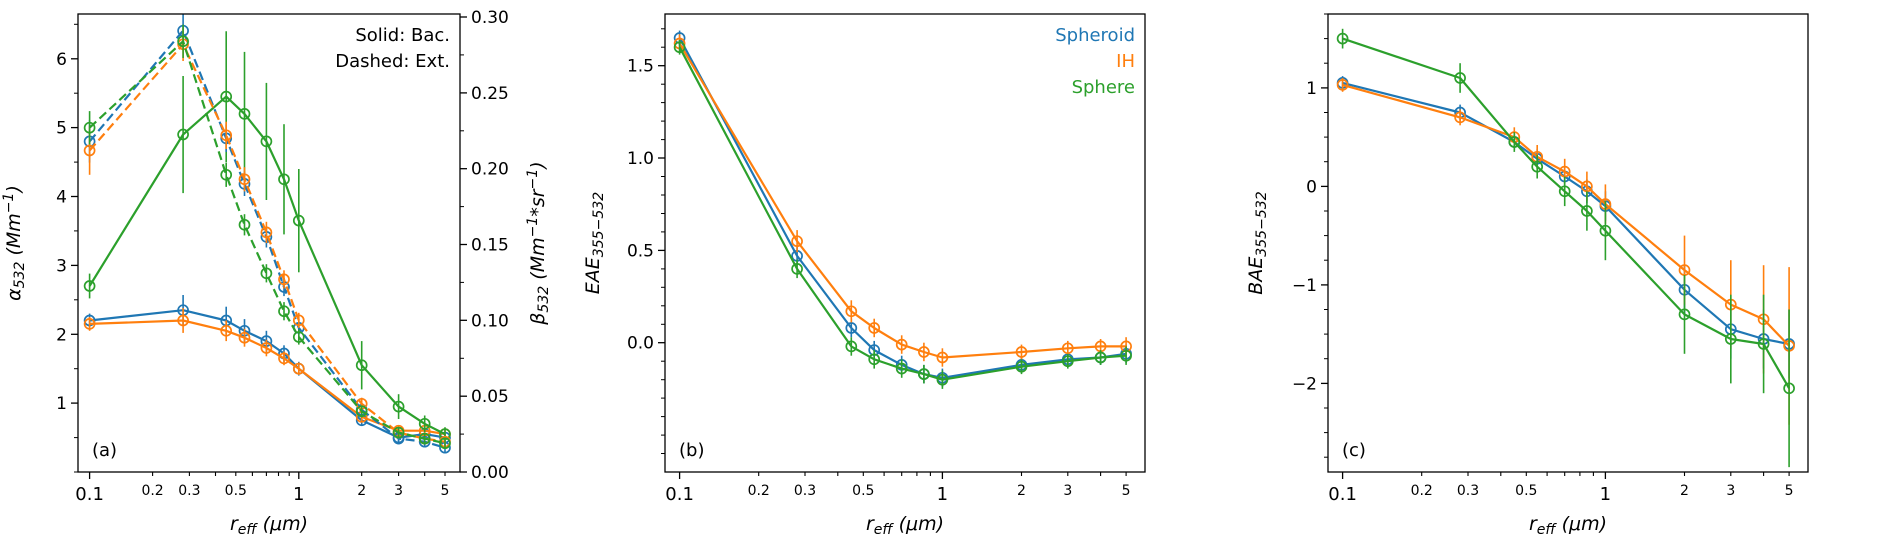  Describe the element at coordinates (1304, 286) in the screenshot. I see `y-tick-label: −1` at that location.